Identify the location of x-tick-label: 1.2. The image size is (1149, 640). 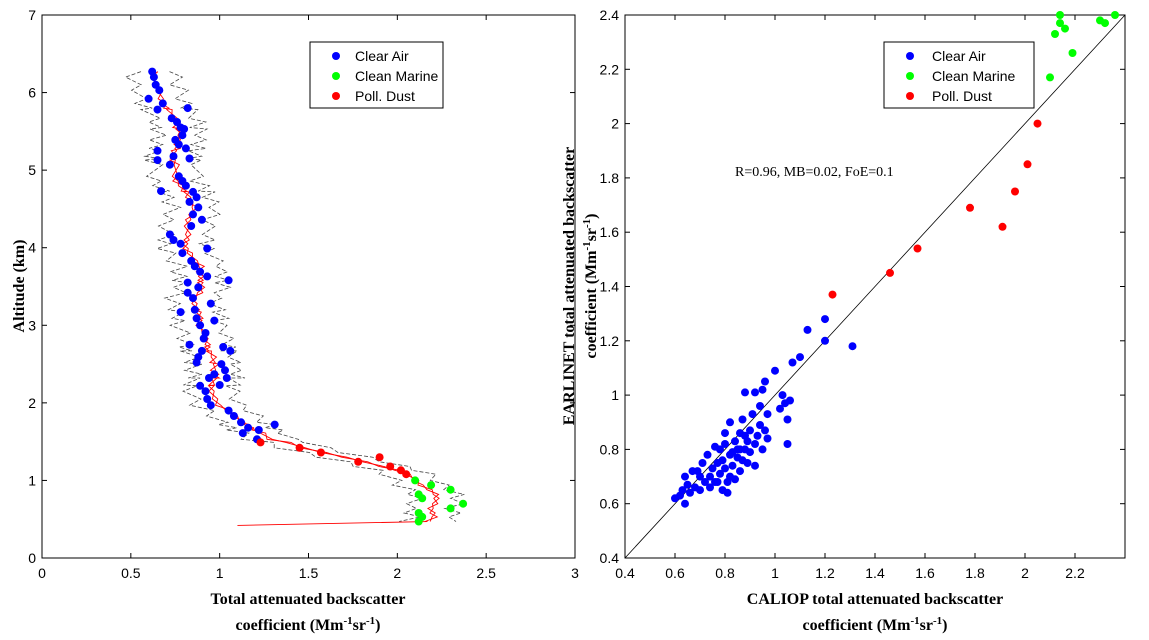
(825, 573).